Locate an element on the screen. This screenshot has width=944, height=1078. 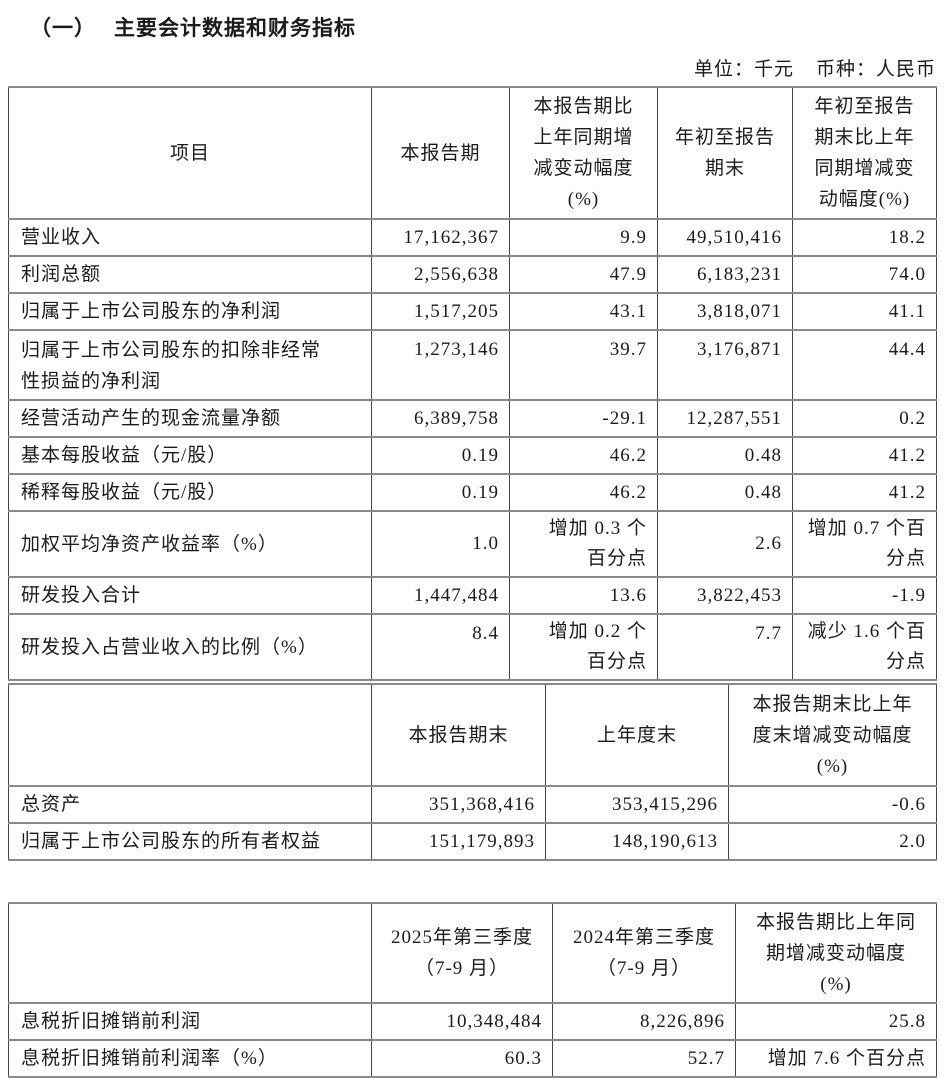
header-item is located at coordinates (190, 953).